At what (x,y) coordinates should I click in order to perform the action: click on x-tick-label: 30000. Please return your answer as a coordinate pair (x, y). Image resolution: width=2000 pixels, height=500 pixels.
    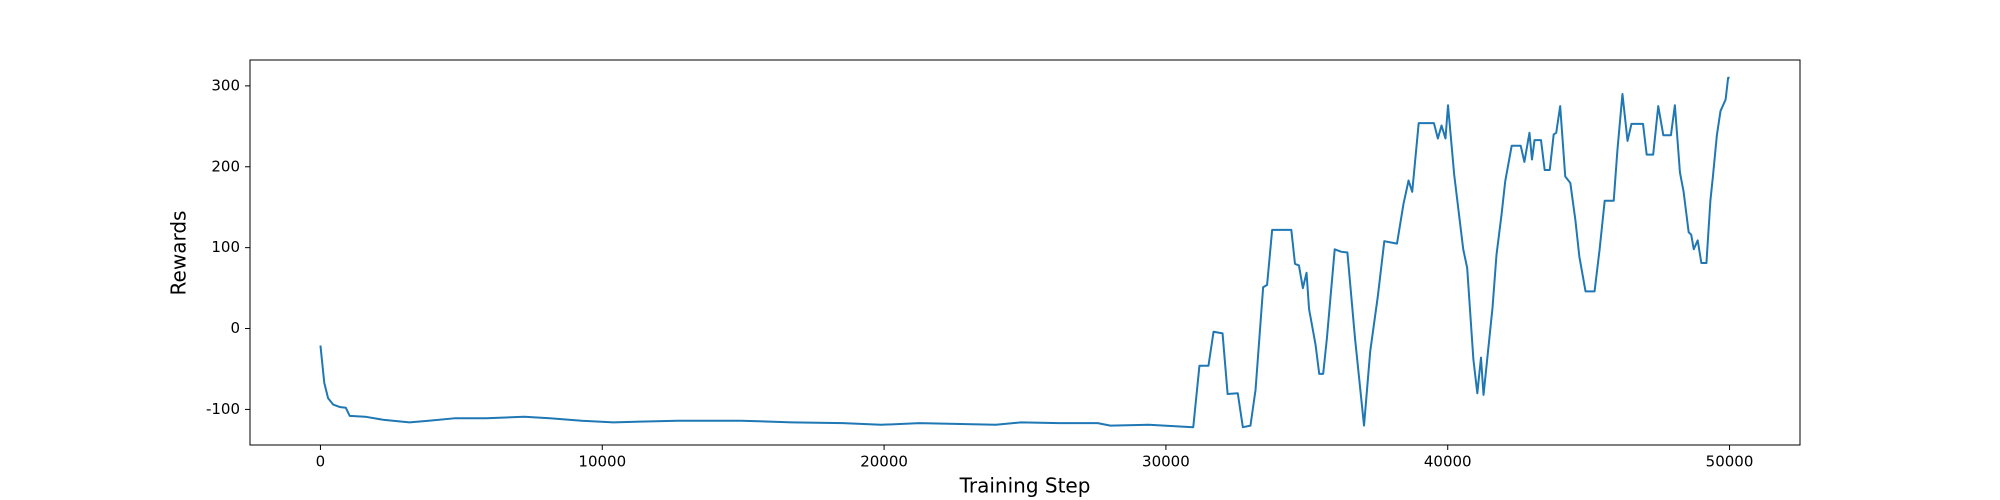
    Looking at the image, I should click on (1166, 462).